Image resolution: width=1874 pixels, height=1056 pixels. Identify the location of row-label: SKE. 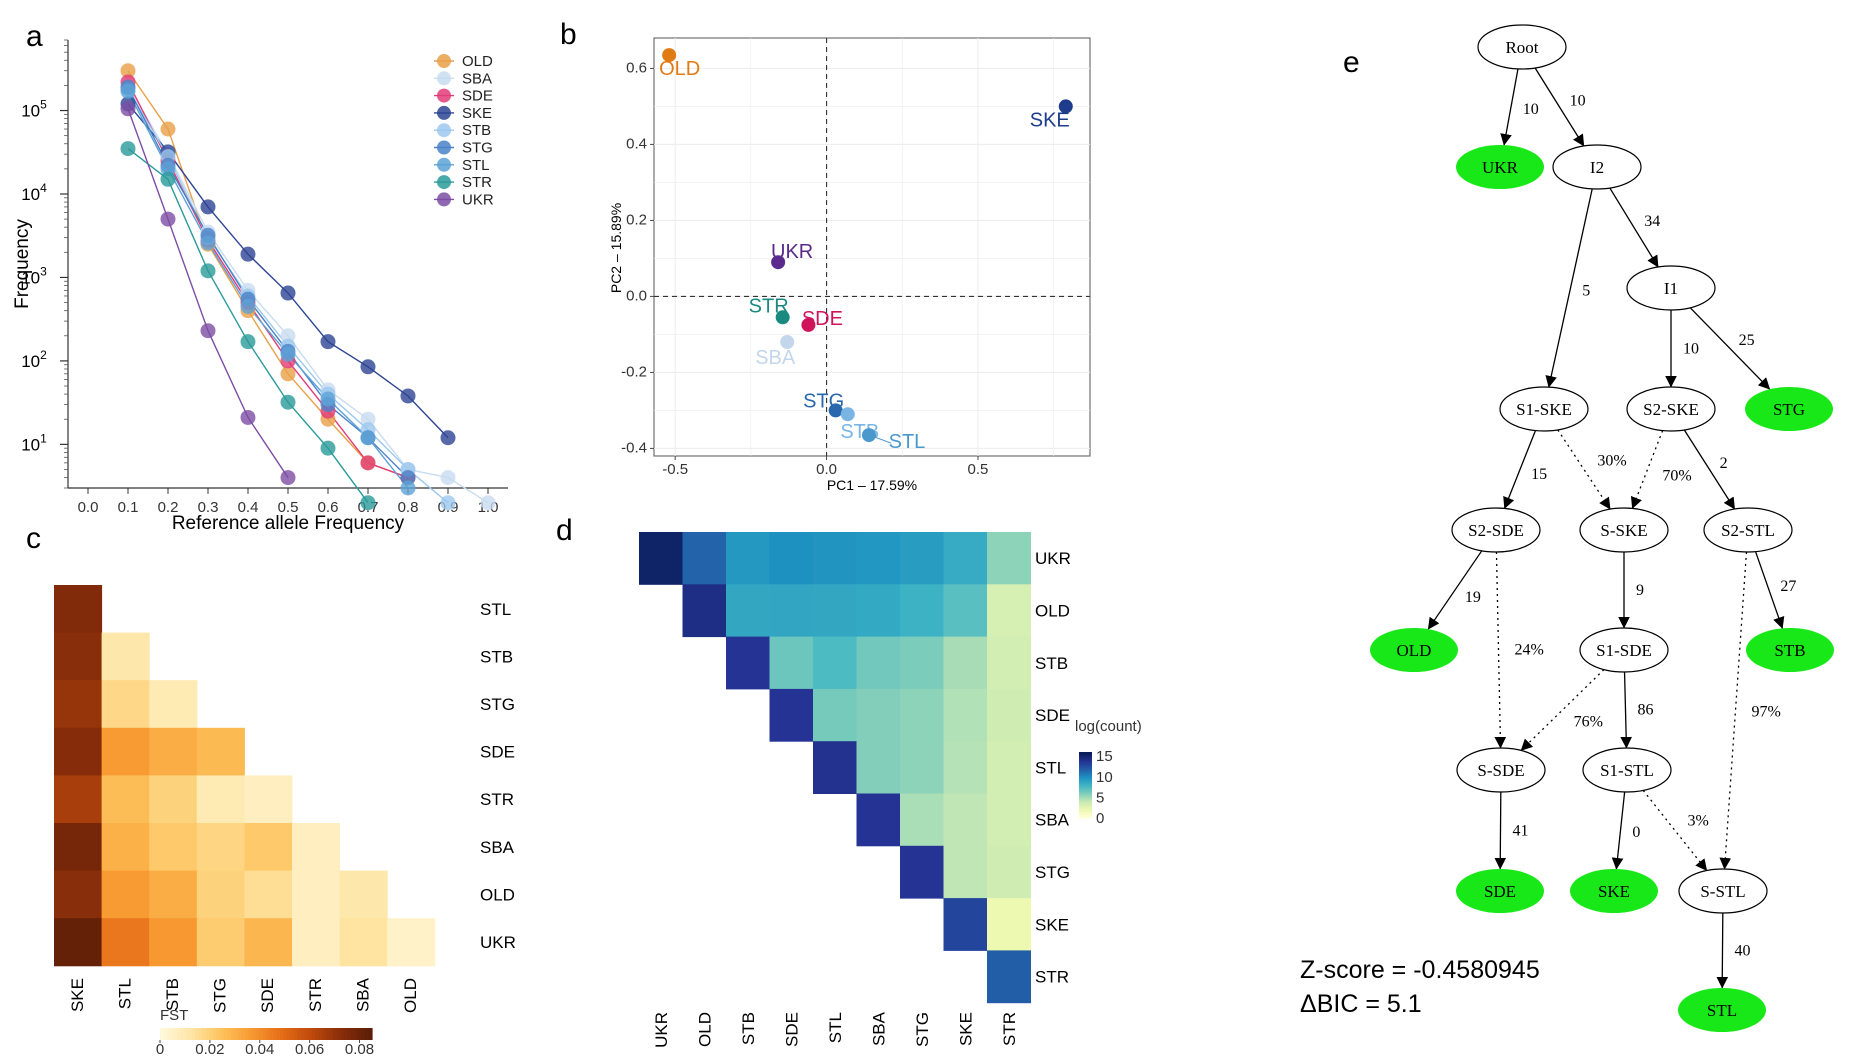
(1052, 924).